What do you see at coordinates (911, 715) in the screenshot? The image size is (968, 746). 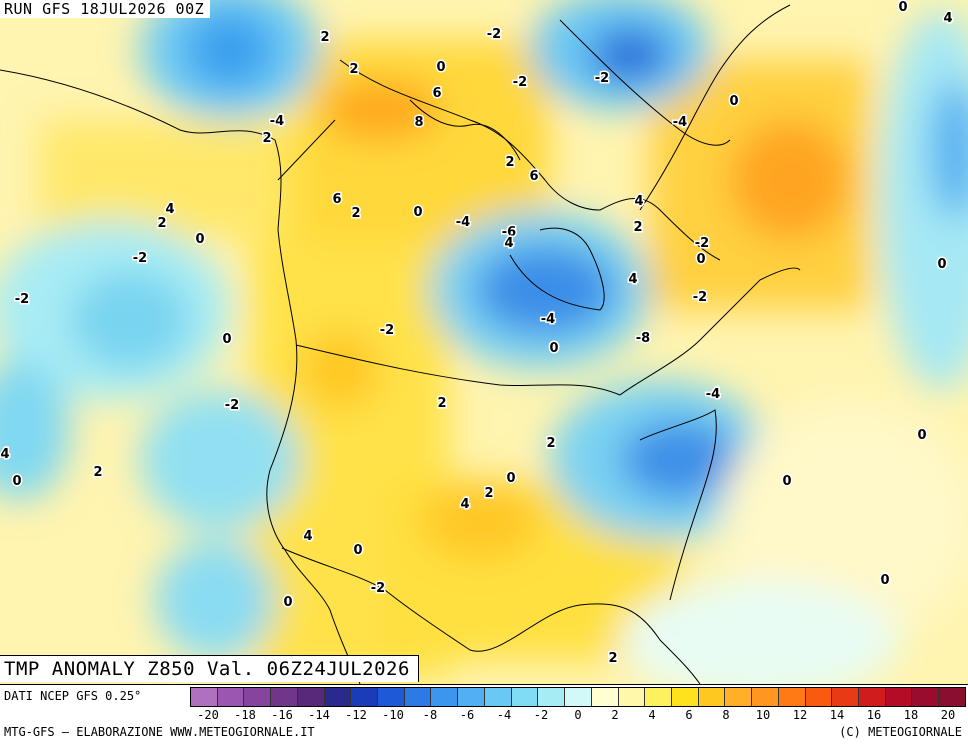 I see `scale-tick-label: 18` at bounding box center [911, 715].